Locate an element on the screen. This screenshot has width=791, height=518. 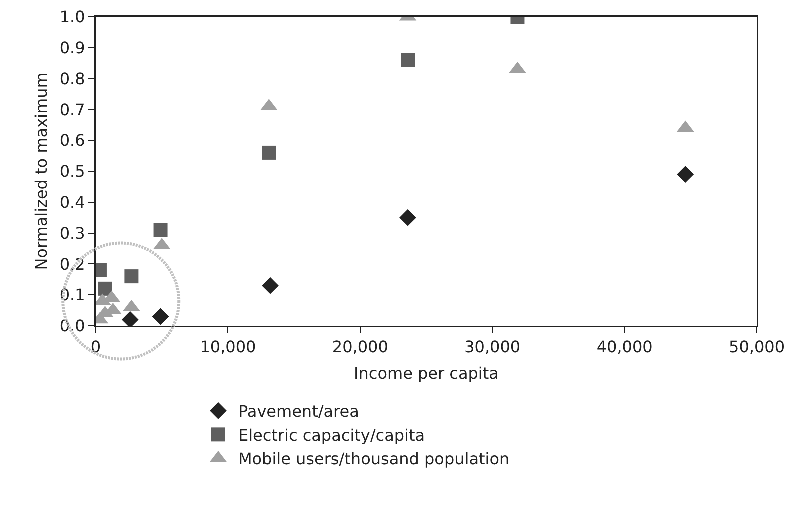
x-tick-label: 0 is located at coordinates (96, 347).